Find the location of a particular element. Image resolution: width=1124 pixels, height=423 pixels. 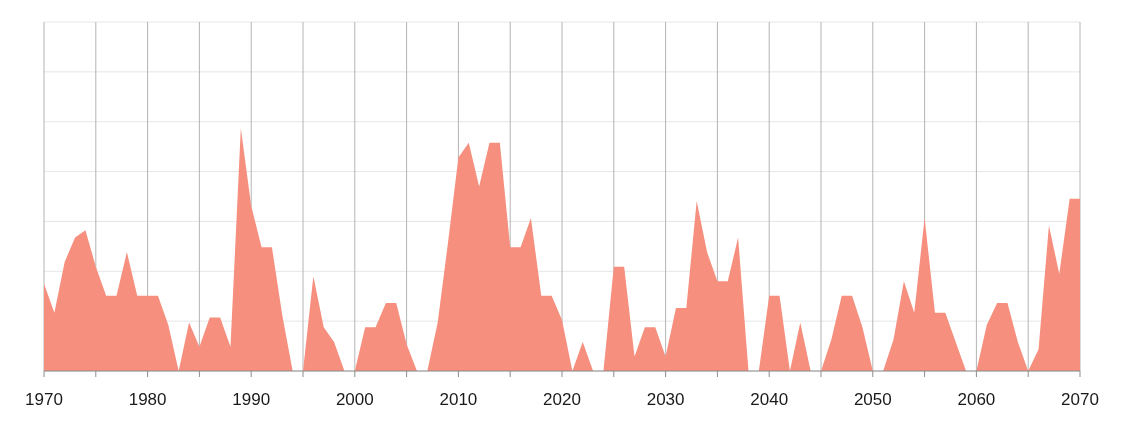

x-tick-label: 1970 is located at coordinates (44, 400).